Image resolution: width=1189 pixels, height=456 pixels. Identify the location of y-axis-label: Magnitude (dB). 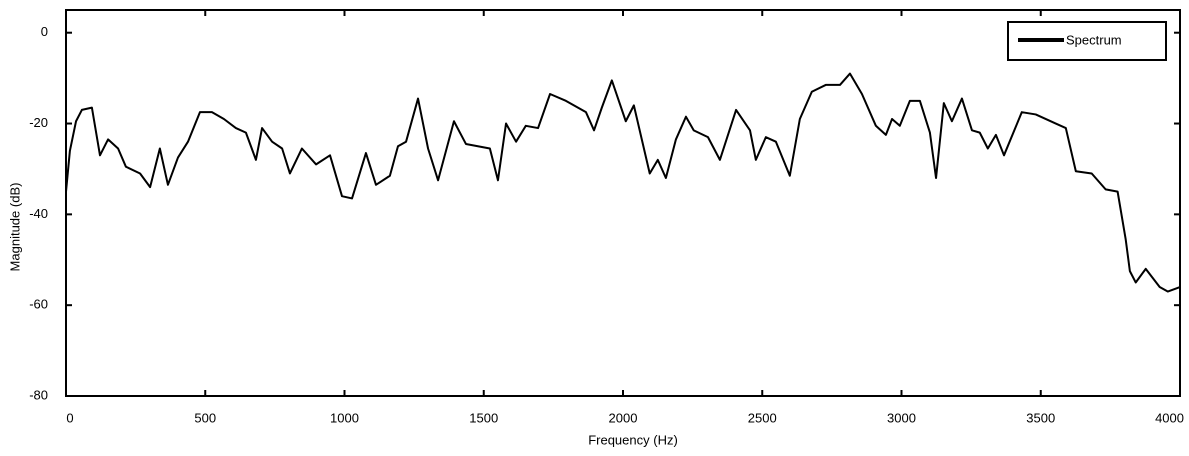
(14, 227).